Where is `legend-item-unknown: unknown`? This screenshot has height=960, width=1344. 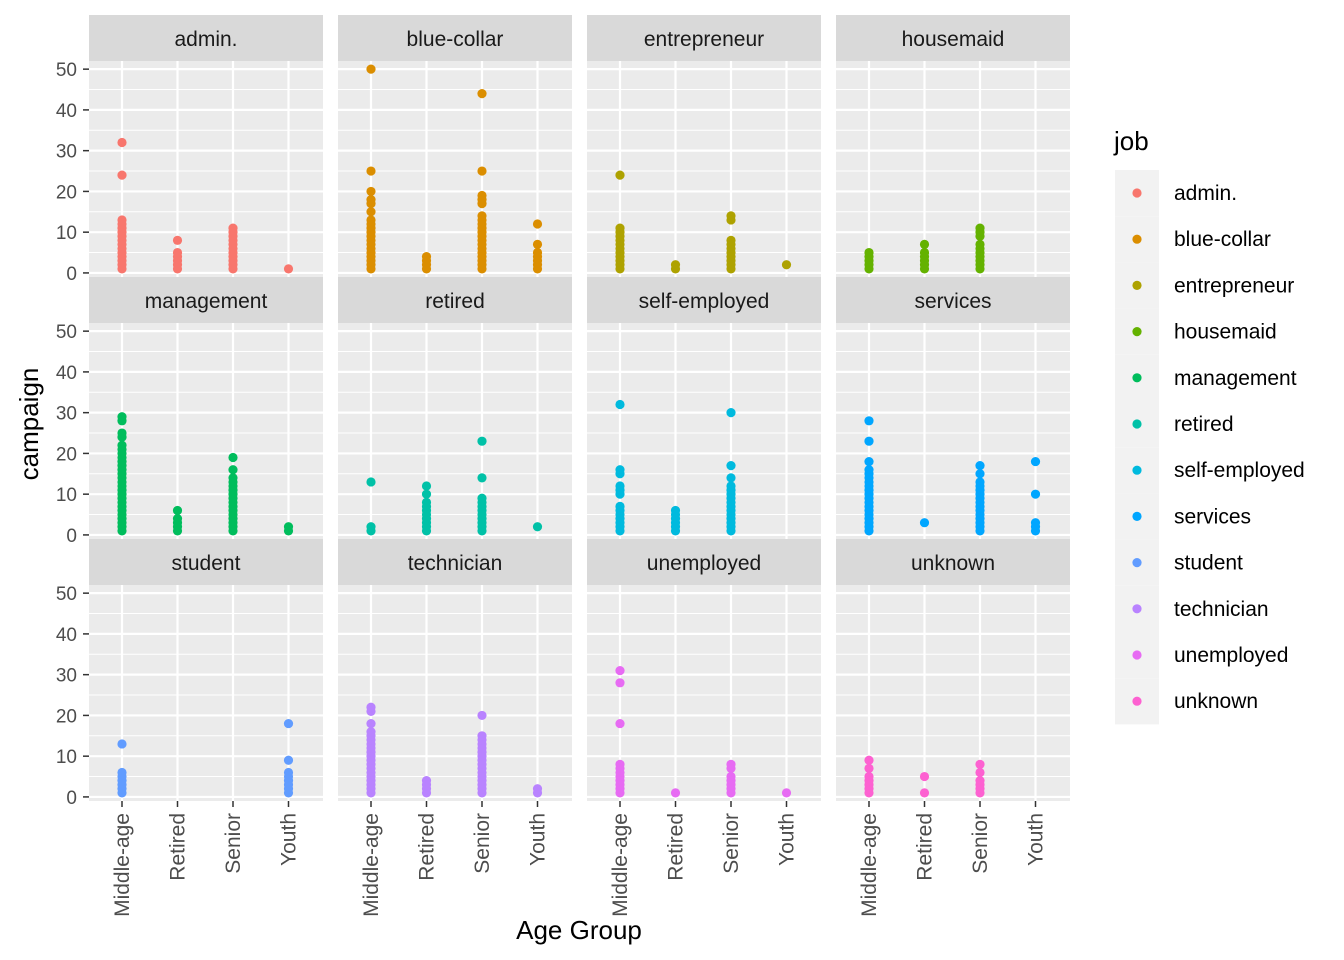 legend-item-unknown: unknown is located at coordinates (1186, 701).